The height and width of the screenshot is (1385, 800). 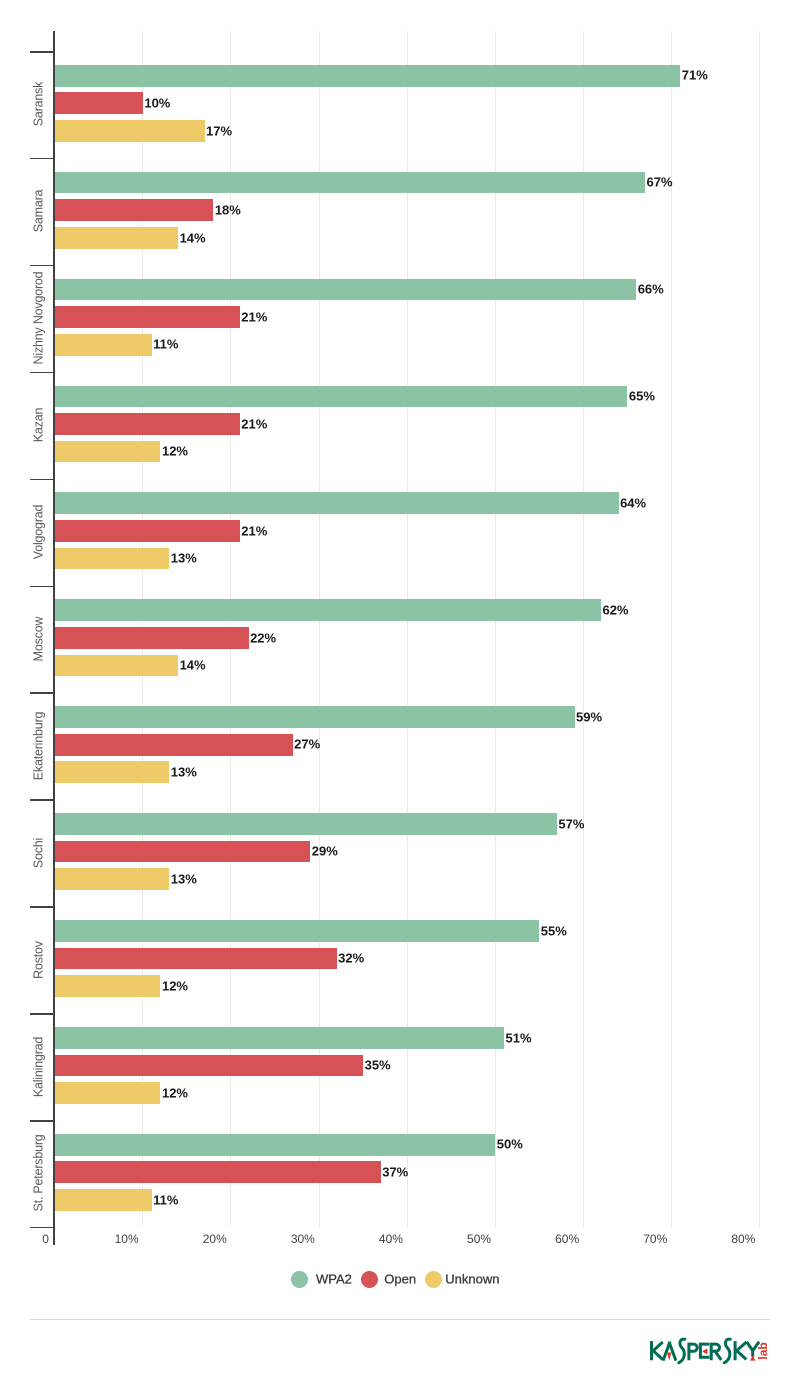 What do you see at coordinates (763, 1350) in the screenshot?
I see `svg-text: lab` at bounding box center [763, 1350].